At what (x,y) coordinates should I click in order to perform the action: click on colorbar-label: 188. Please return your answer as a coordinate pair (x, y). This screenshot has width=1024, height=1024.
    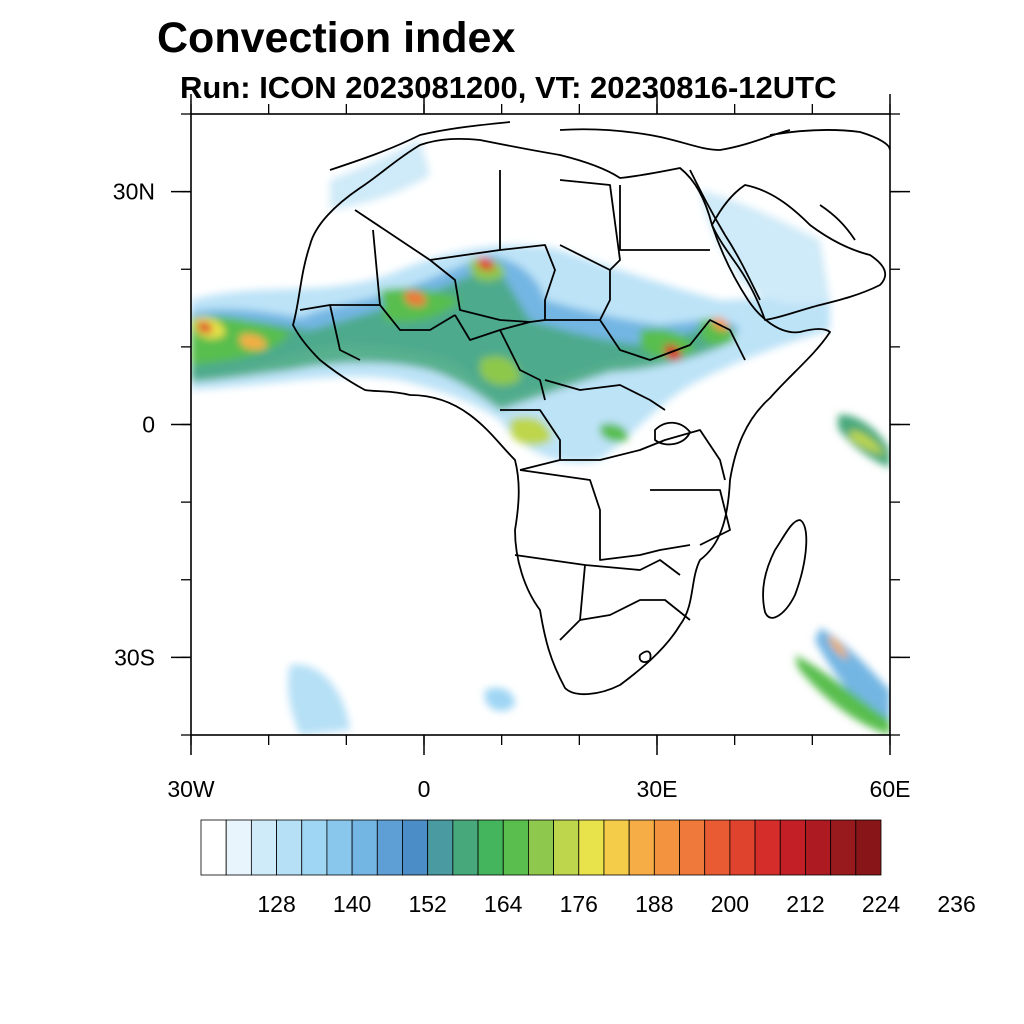
    Looking at the image, I should click on (654, 904).